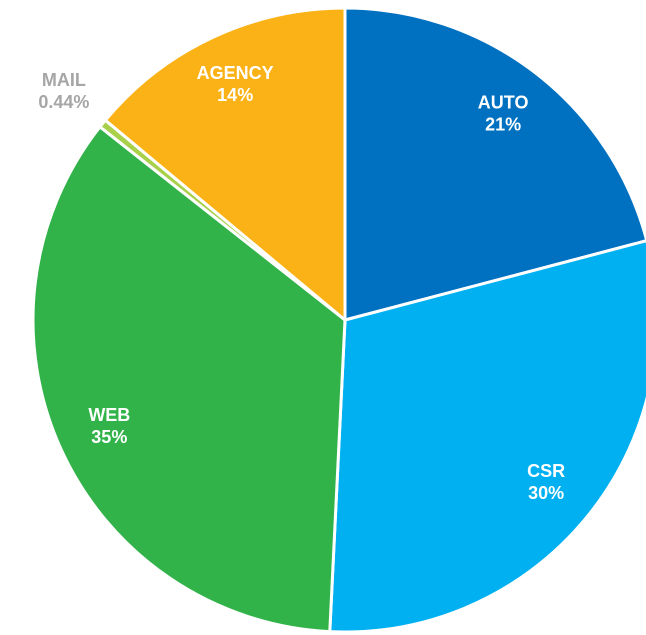 Image resolution: width=646 pixels, height=635 pixels. Describe the element at coordinates (109, 437) in the screenshot. I see `slice-value-label: 35%` at that location.